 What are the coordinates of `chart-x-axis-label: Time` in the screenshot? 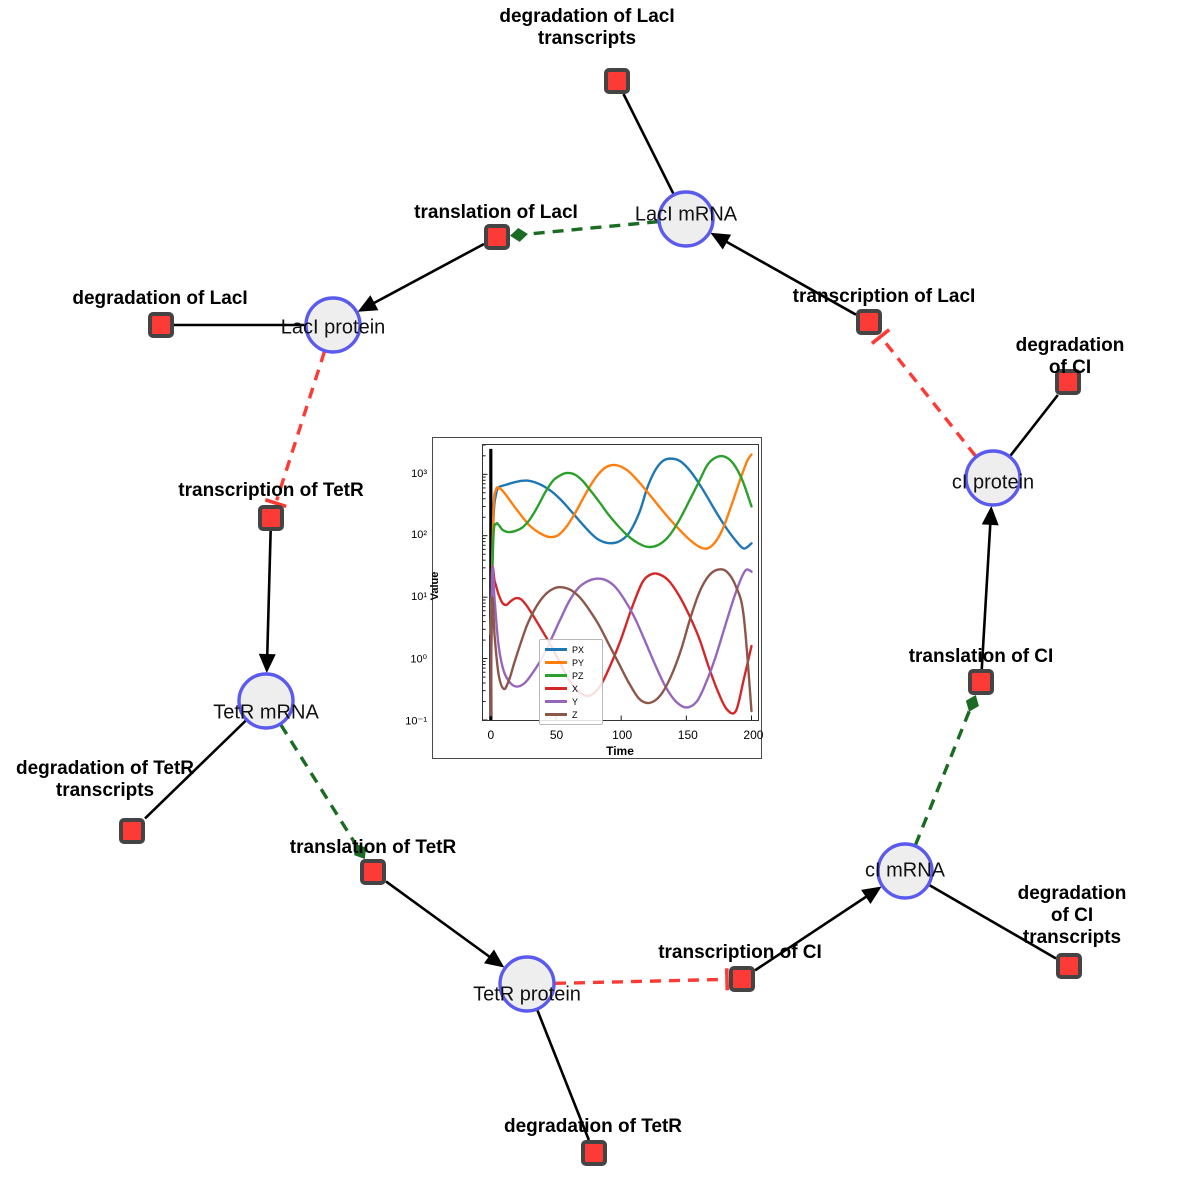 It's located at (620, 751).